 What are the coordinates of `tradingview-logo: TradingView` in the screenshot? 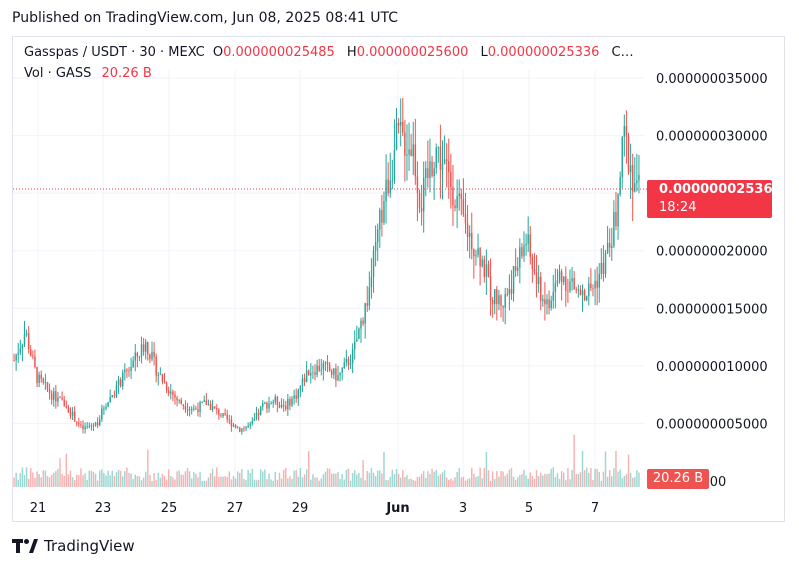 It's located at (73, 546).